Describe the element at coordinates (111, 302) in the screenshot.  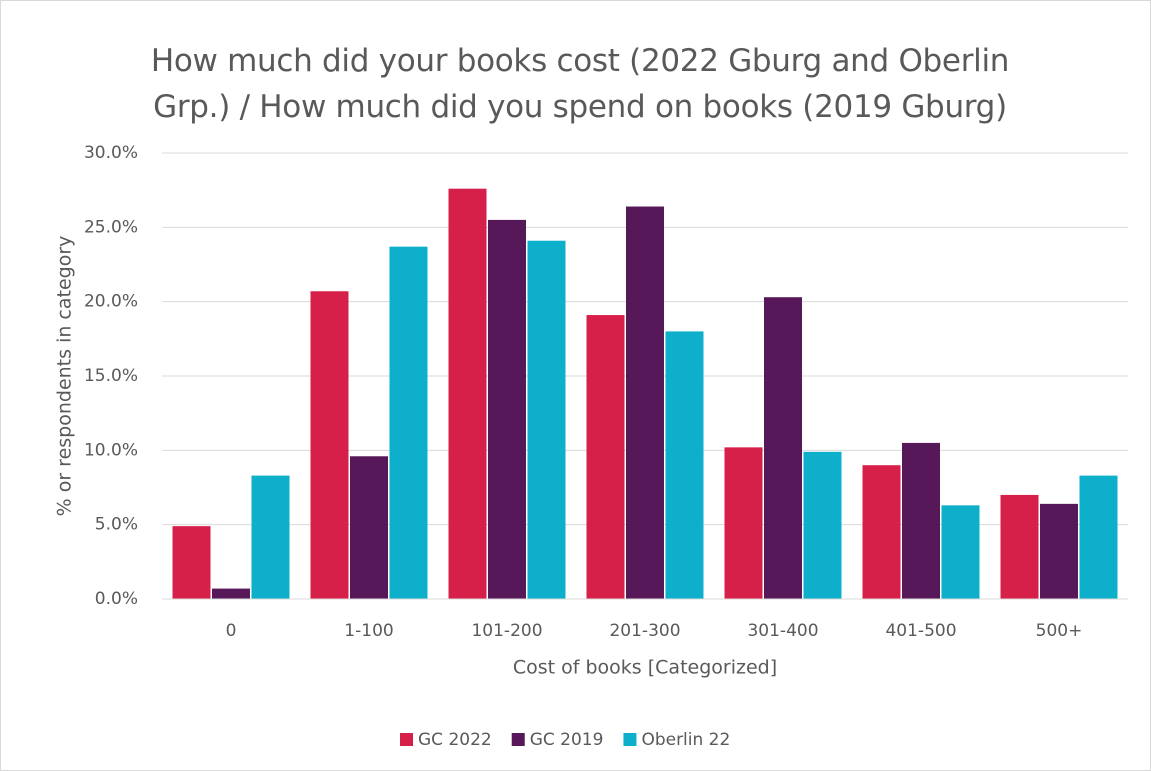
I see `y-tick-label: 20.0%` at that location.